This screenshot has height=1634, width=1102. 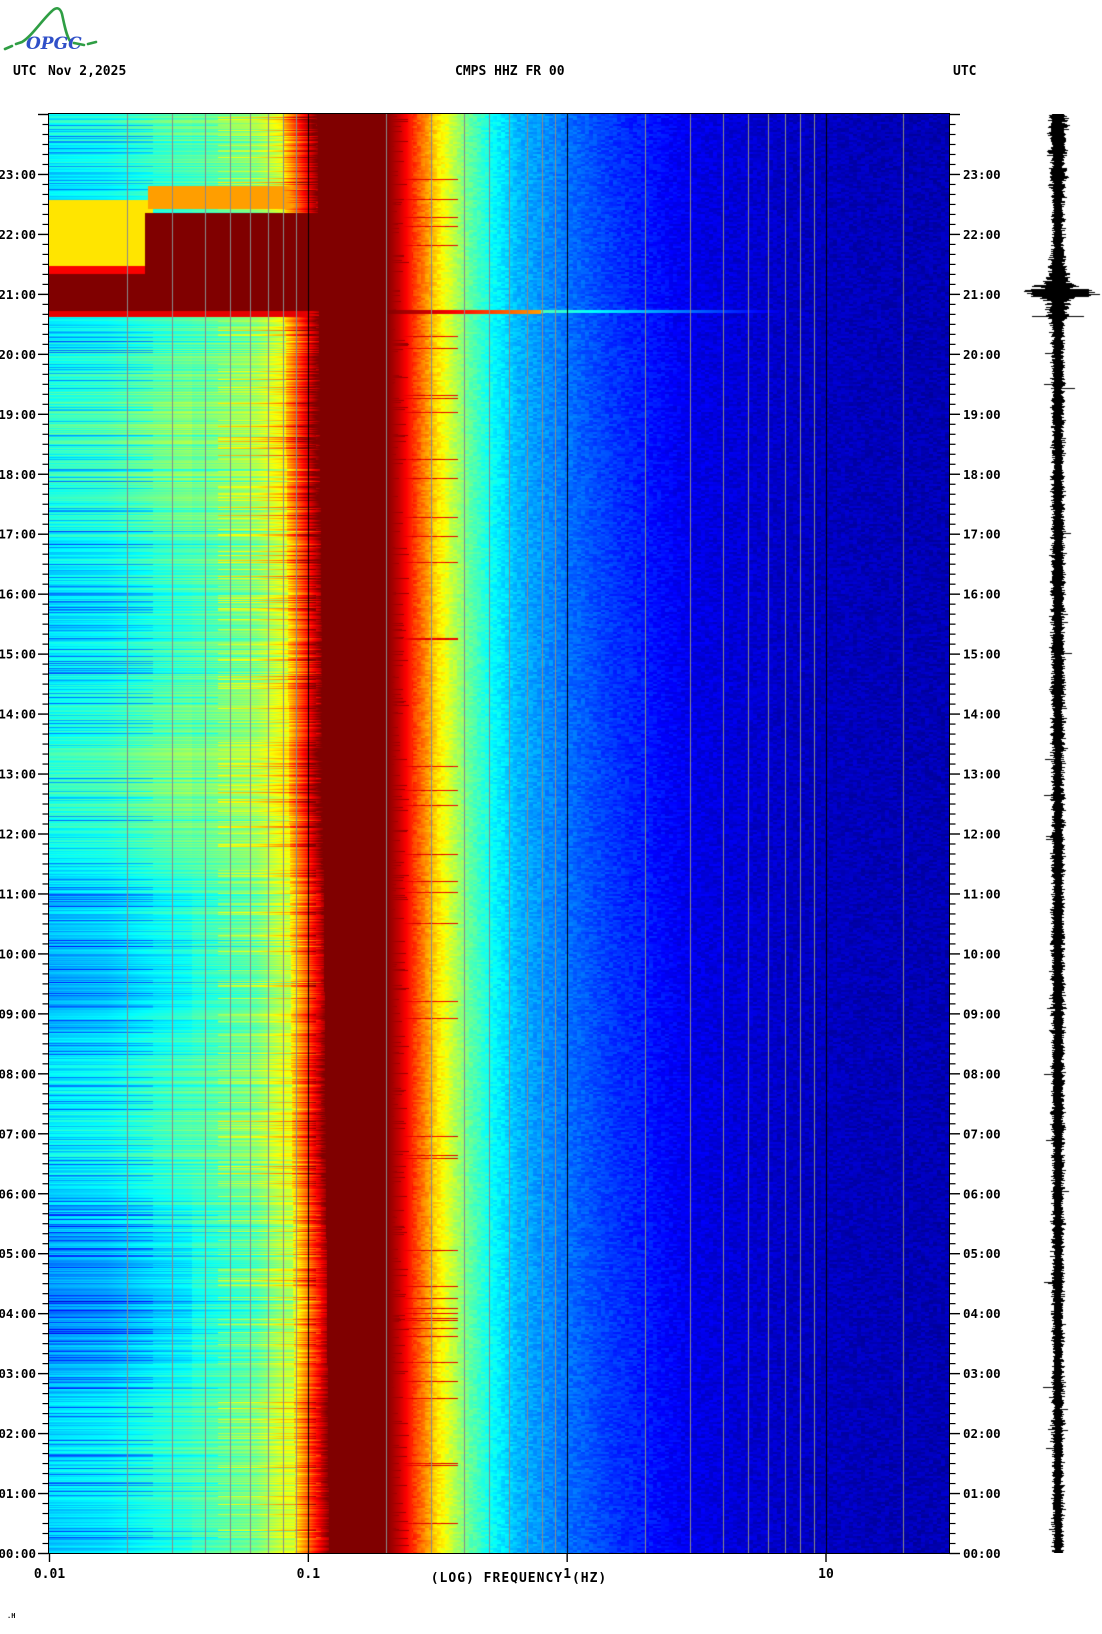 I want to click on y-tick-label-left-22:00: 22:00, so click(x=18, y=234).